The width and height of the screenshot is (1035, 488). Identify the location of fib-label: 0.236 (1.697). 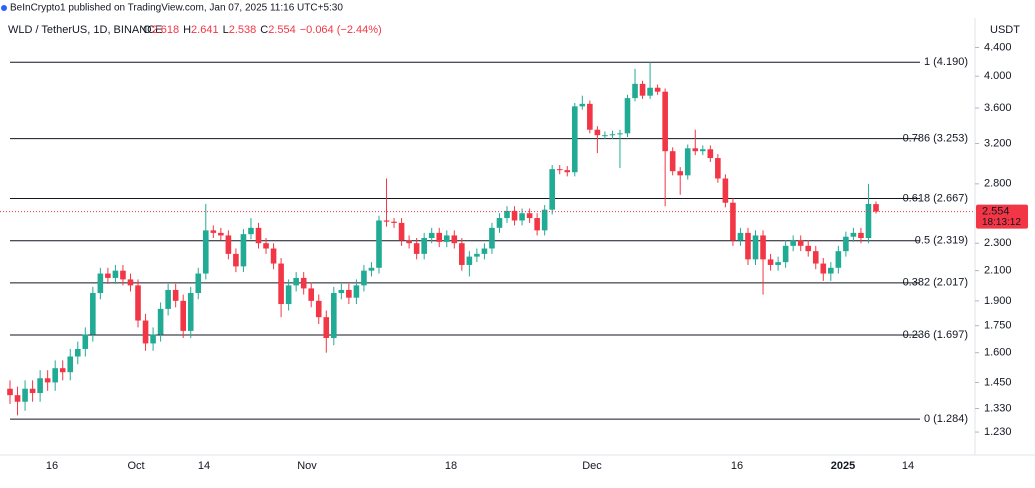
(935, 335).